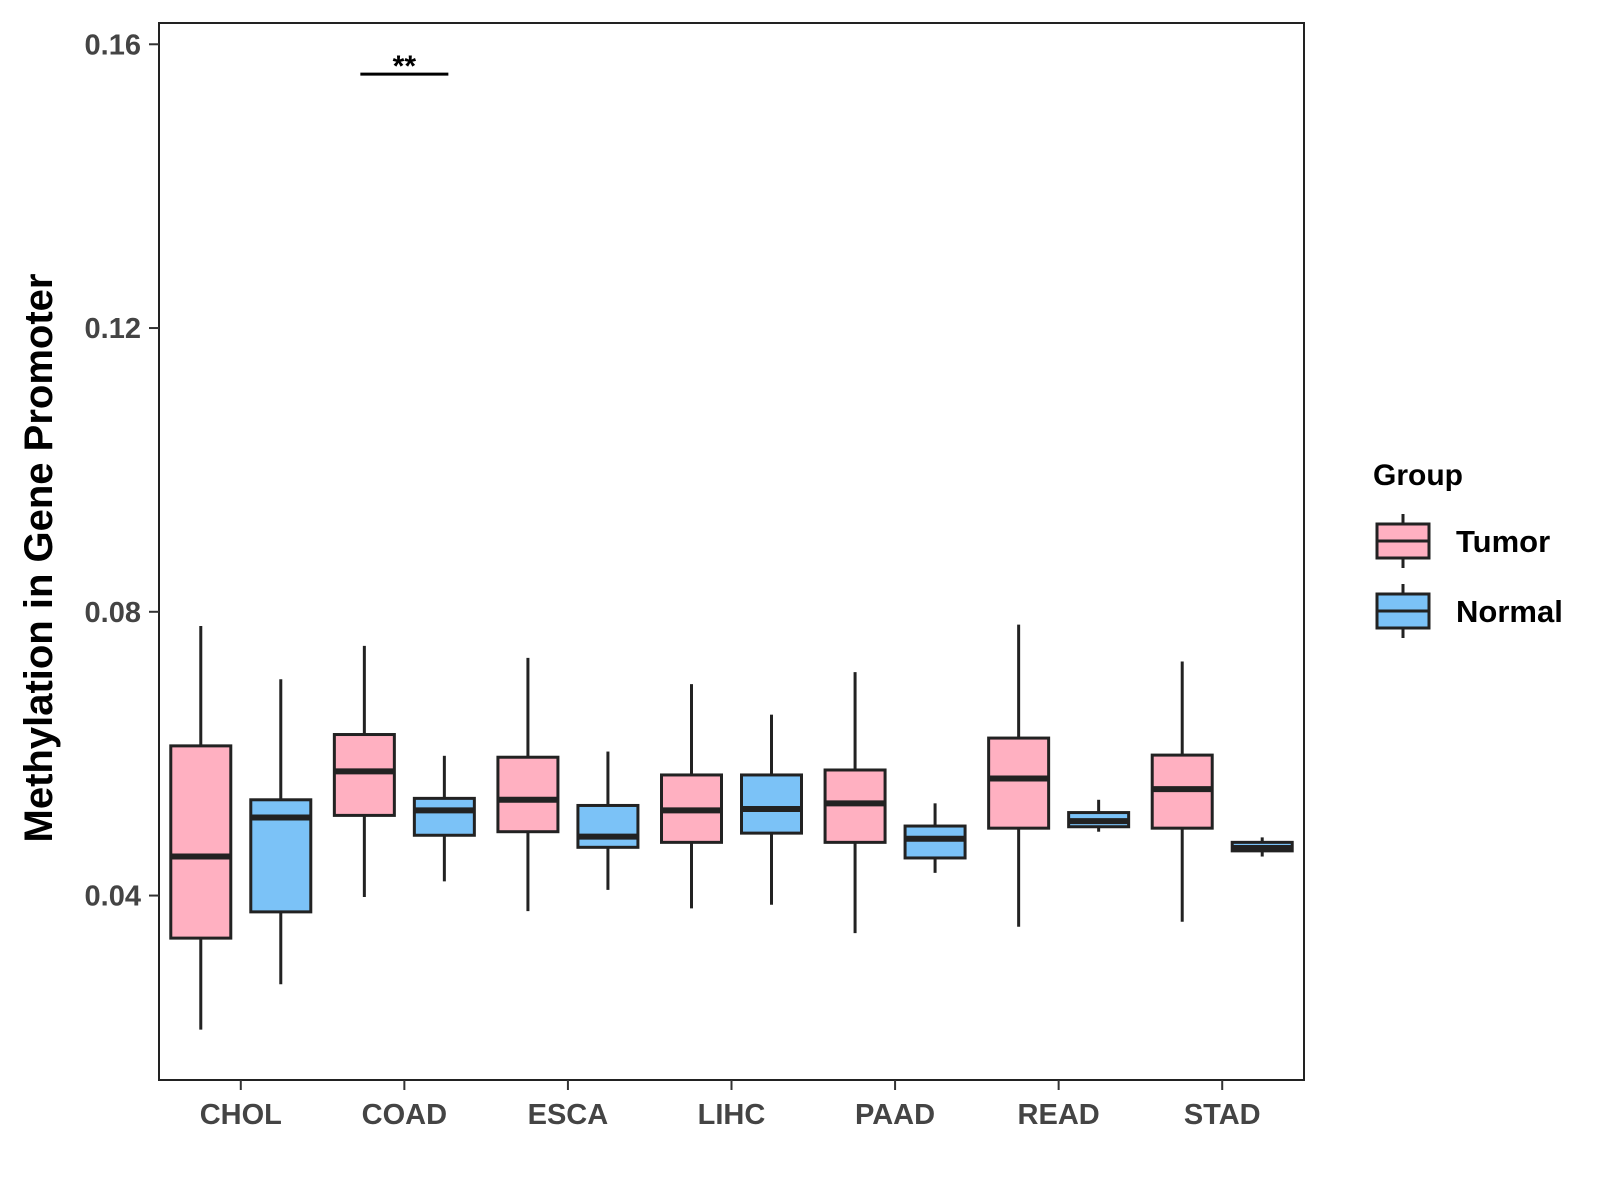  I want to click on x-tick-label: PAAD, so click(895, 1115).